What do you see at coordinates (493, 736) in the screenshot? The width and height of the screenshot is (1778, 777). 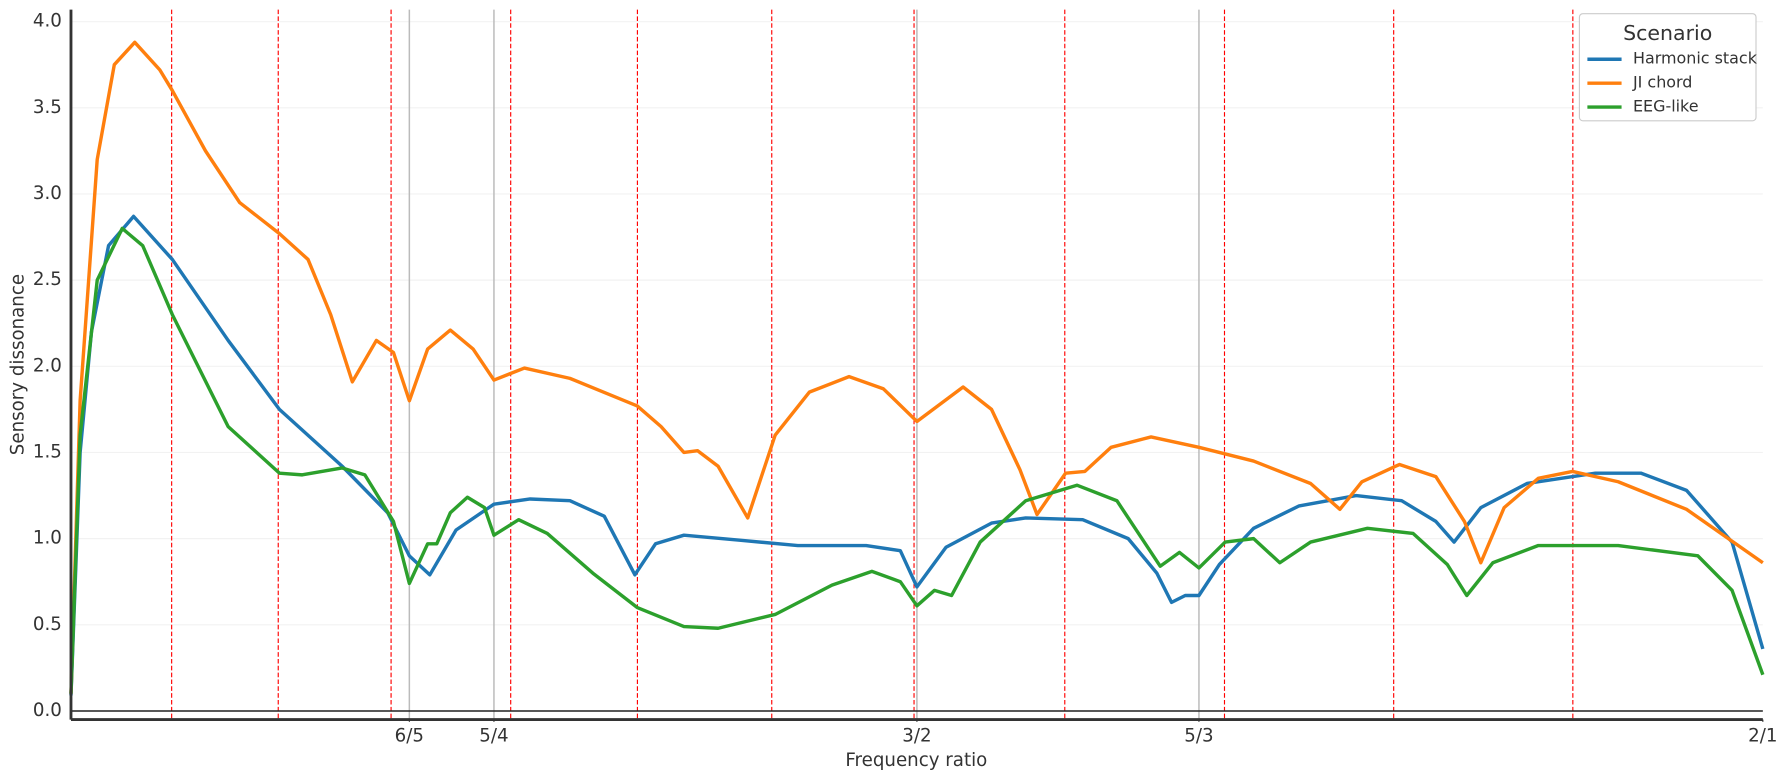 I see `x-tick-label: 5/4` at bounding box center [493, 736].